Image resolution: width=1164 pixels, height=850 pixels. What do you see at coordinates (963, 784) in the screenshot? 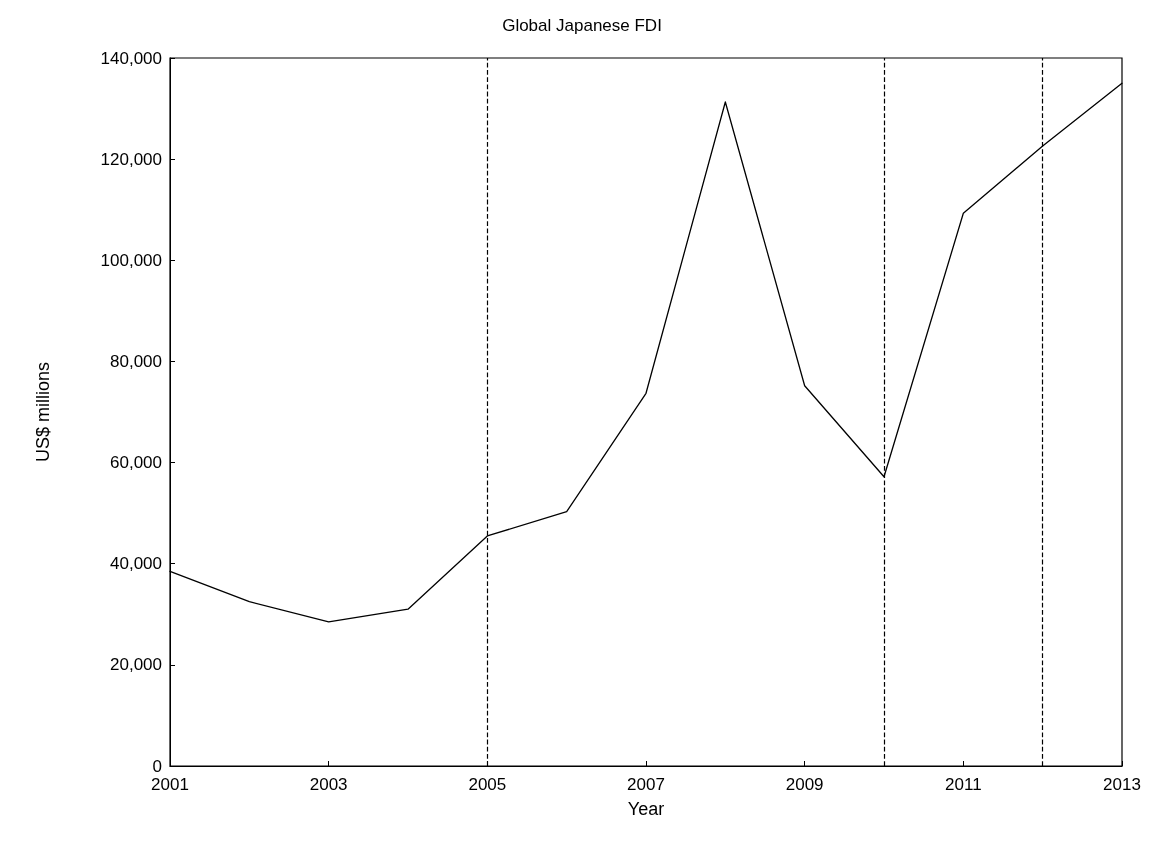
I see `x-tick-label: 2011` at bounding box center [963, 784].